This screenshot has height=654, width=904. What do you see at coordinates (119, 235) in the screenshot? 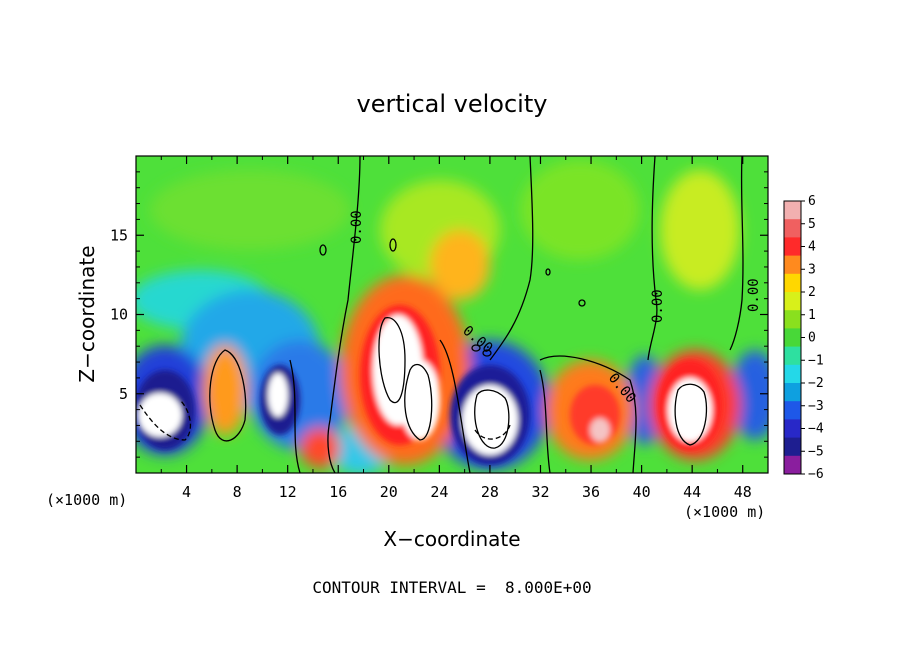
I see `y-tick-label: 15` at bounding box center [119, 235].